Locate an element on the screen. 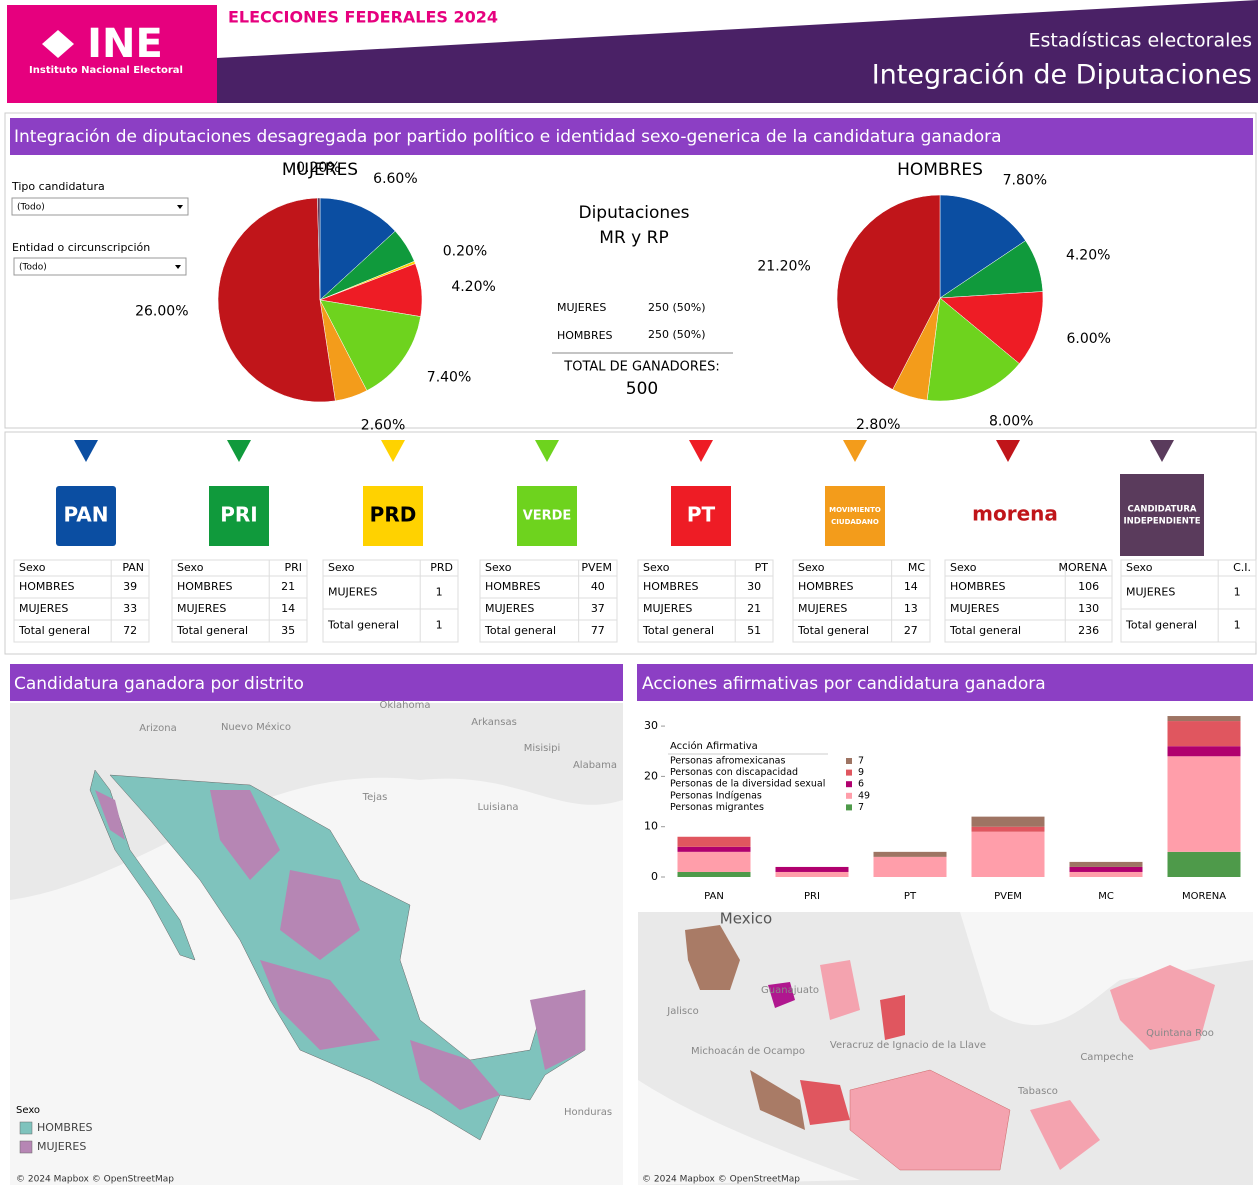 This screenshot has width=1258, height=1189. summary-label: HOMBRES is located at coordinates (585, 335).